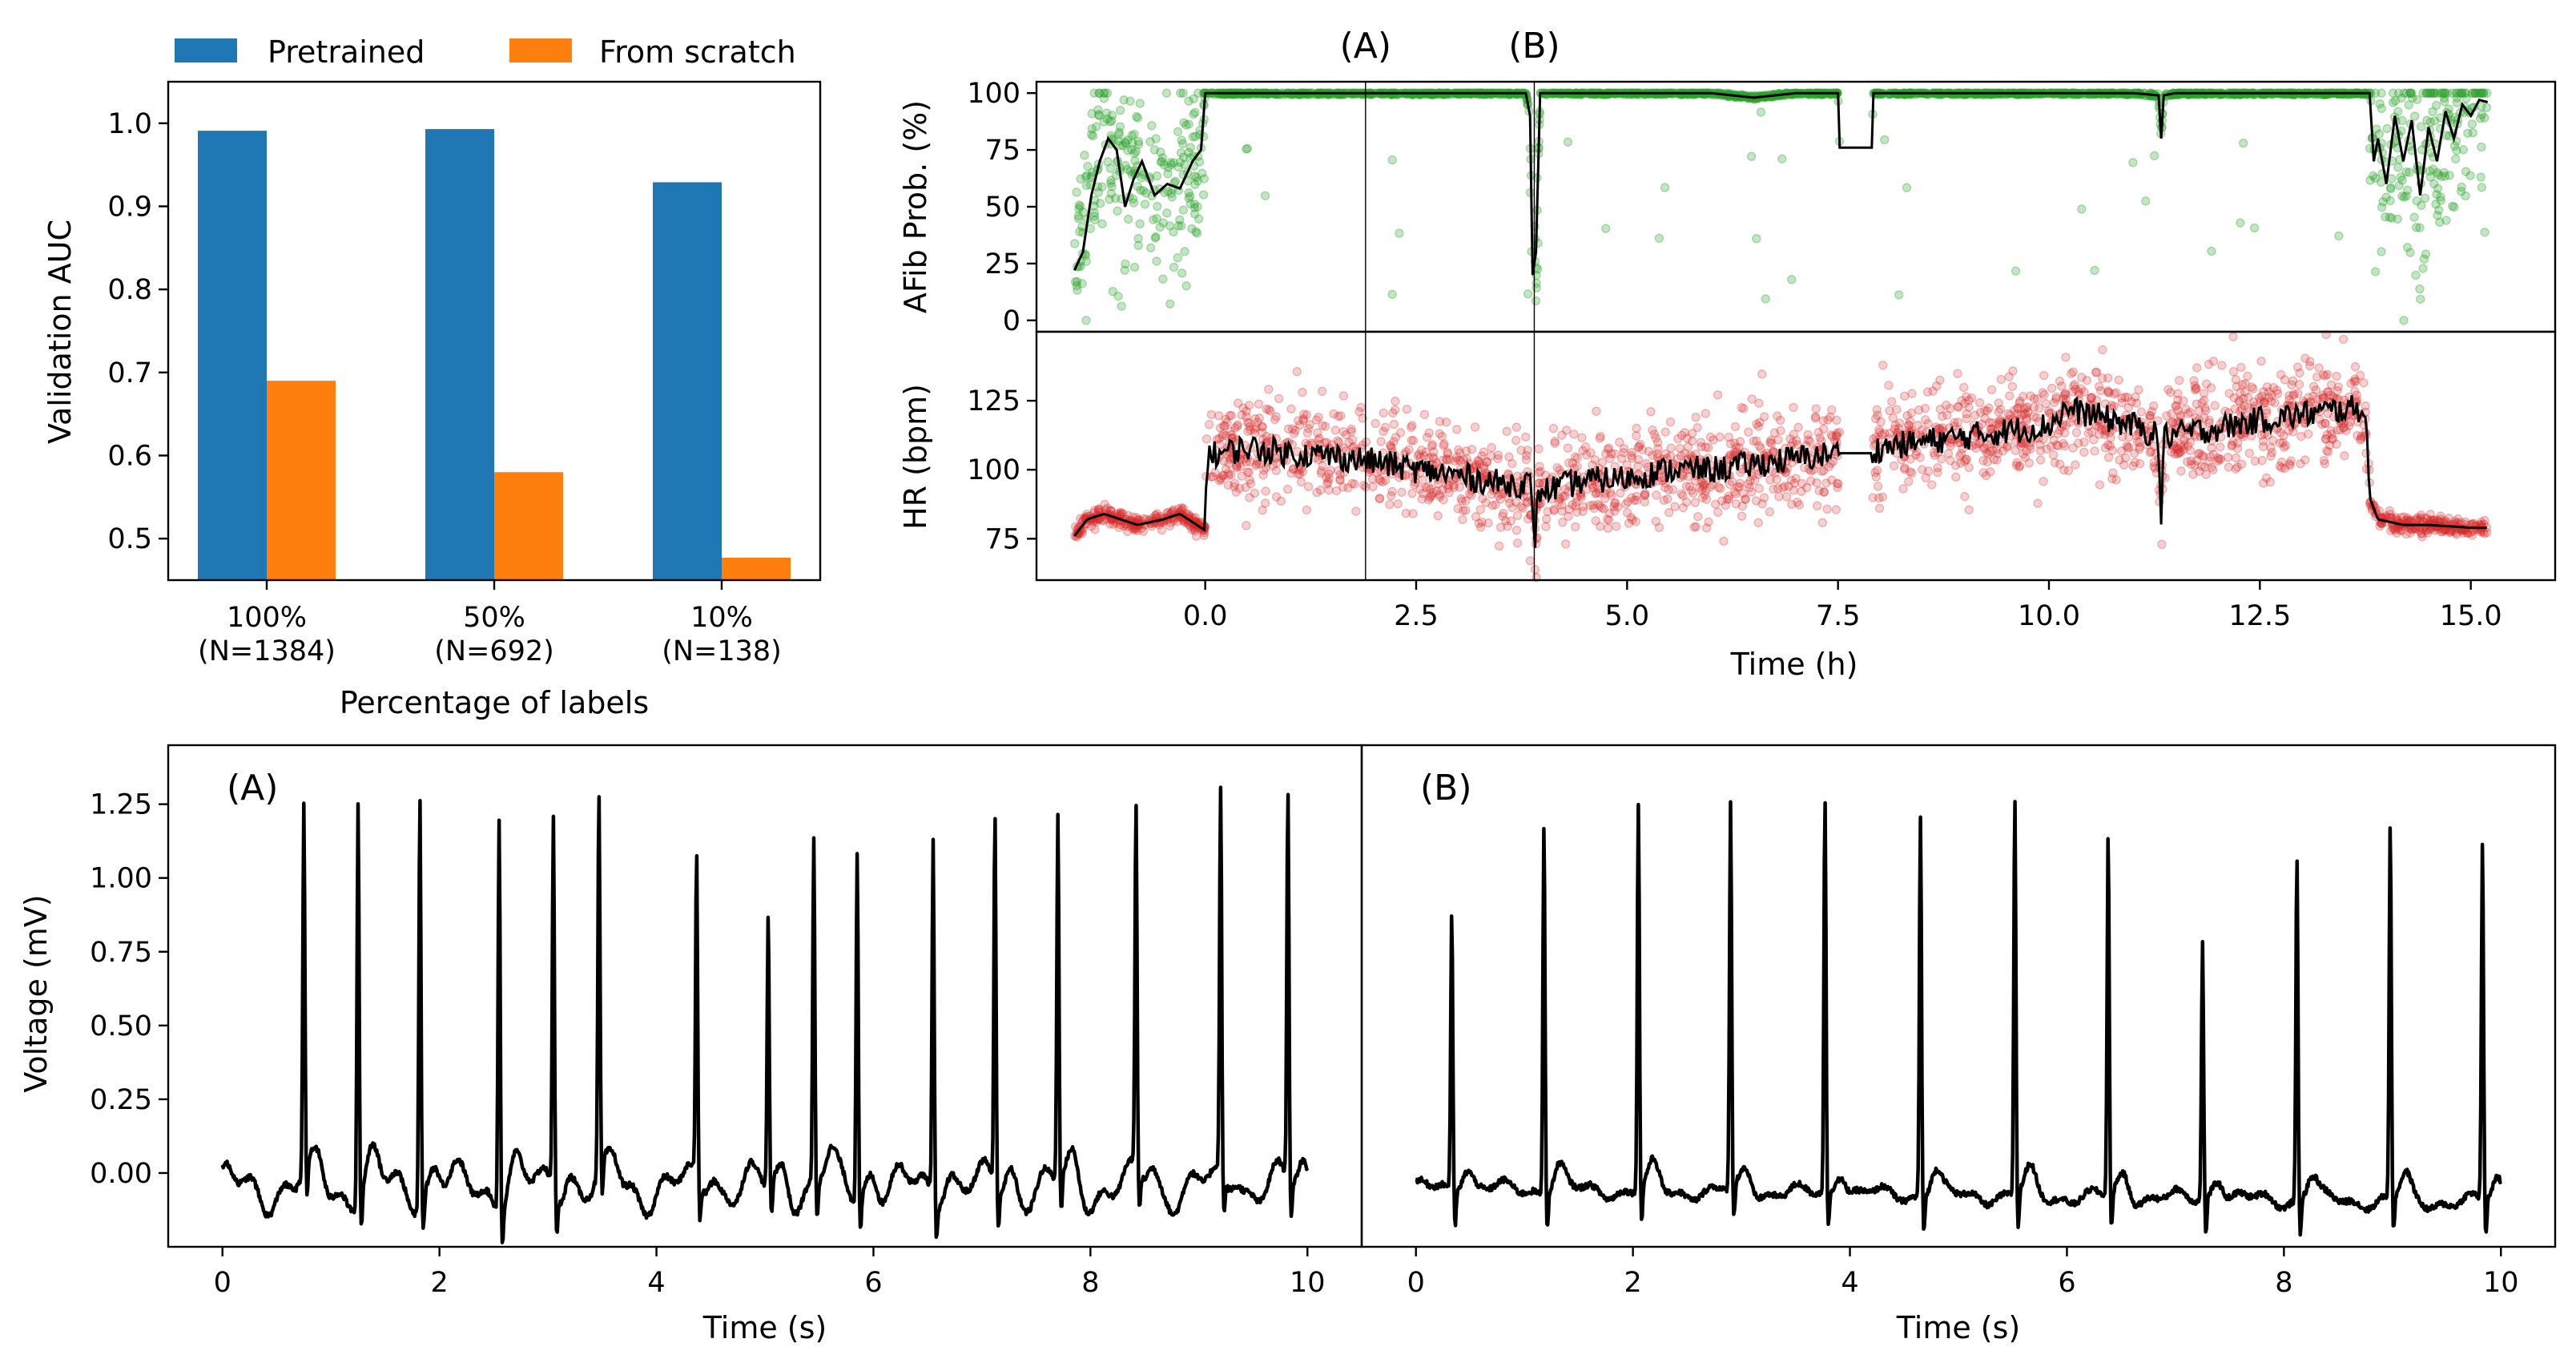  What do you see at coordinates (1781, 183) in the screenshot?
I see `afib-trend-line` at bounding box center [1781, 183].